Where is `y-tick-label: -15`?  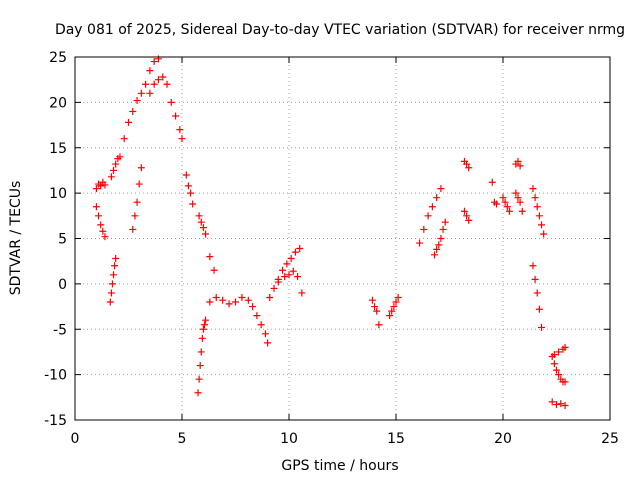
y-tick-label: -15 is located at coordinates (55, 421).